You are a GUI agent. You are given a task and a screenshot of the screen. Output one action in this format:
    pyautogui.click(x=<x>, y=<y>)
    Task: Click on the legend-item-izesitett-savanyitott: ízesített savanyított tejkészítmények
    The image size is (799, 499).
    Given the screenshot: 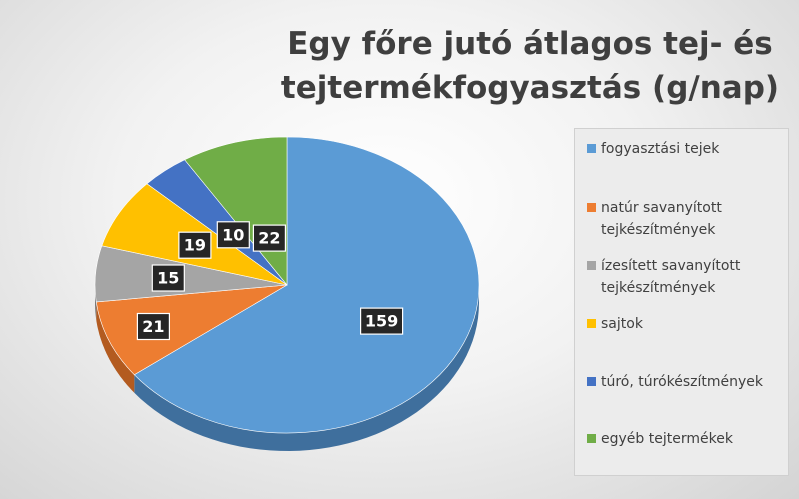 What is the action you would take?
    pyautogui.click(x=687, y=277)
    